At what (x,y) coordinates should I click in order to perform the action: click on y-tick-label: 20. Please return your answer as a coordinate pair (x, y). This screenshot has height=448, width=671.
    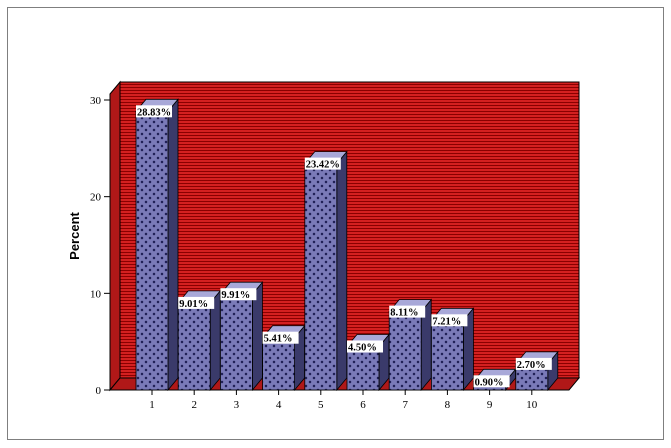
    Looking at the image, I should click on (96, 198).